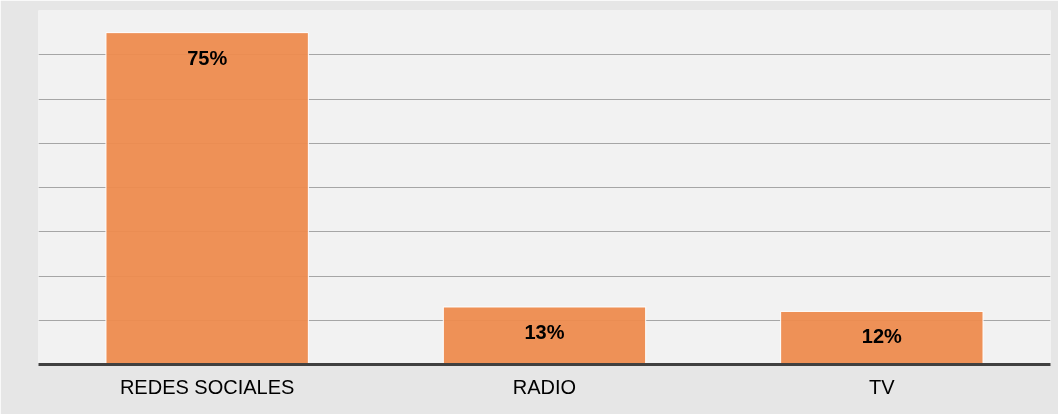  I want to click on x-tick-label: TV, so click(882, 386).